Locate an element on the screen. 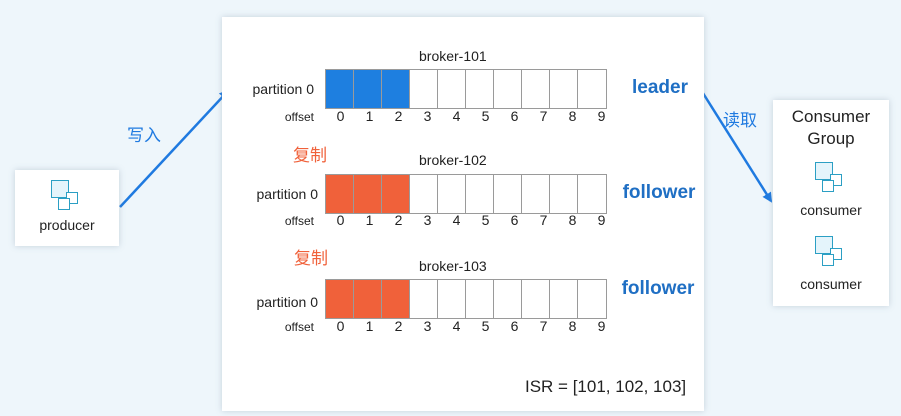  consumer-2-node-icon is located at coordinates (830, 251).